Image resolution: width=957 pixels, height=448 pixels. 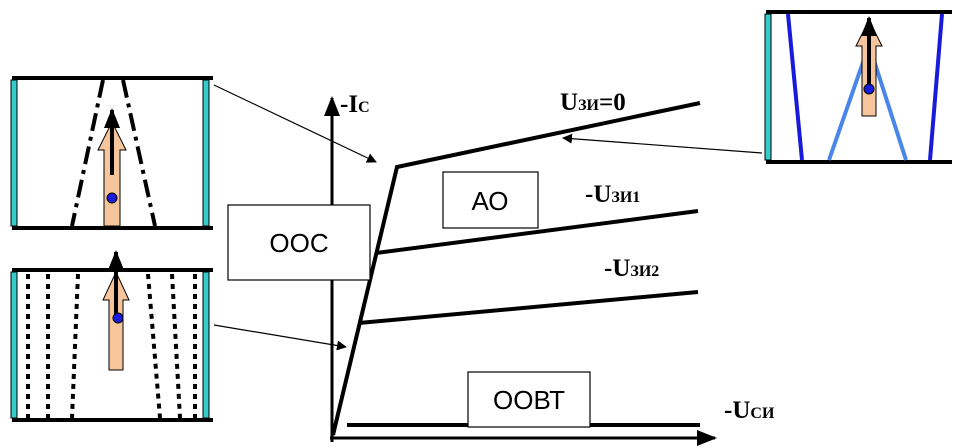 I want to click on label-main: U, so click(x=569, y=102).